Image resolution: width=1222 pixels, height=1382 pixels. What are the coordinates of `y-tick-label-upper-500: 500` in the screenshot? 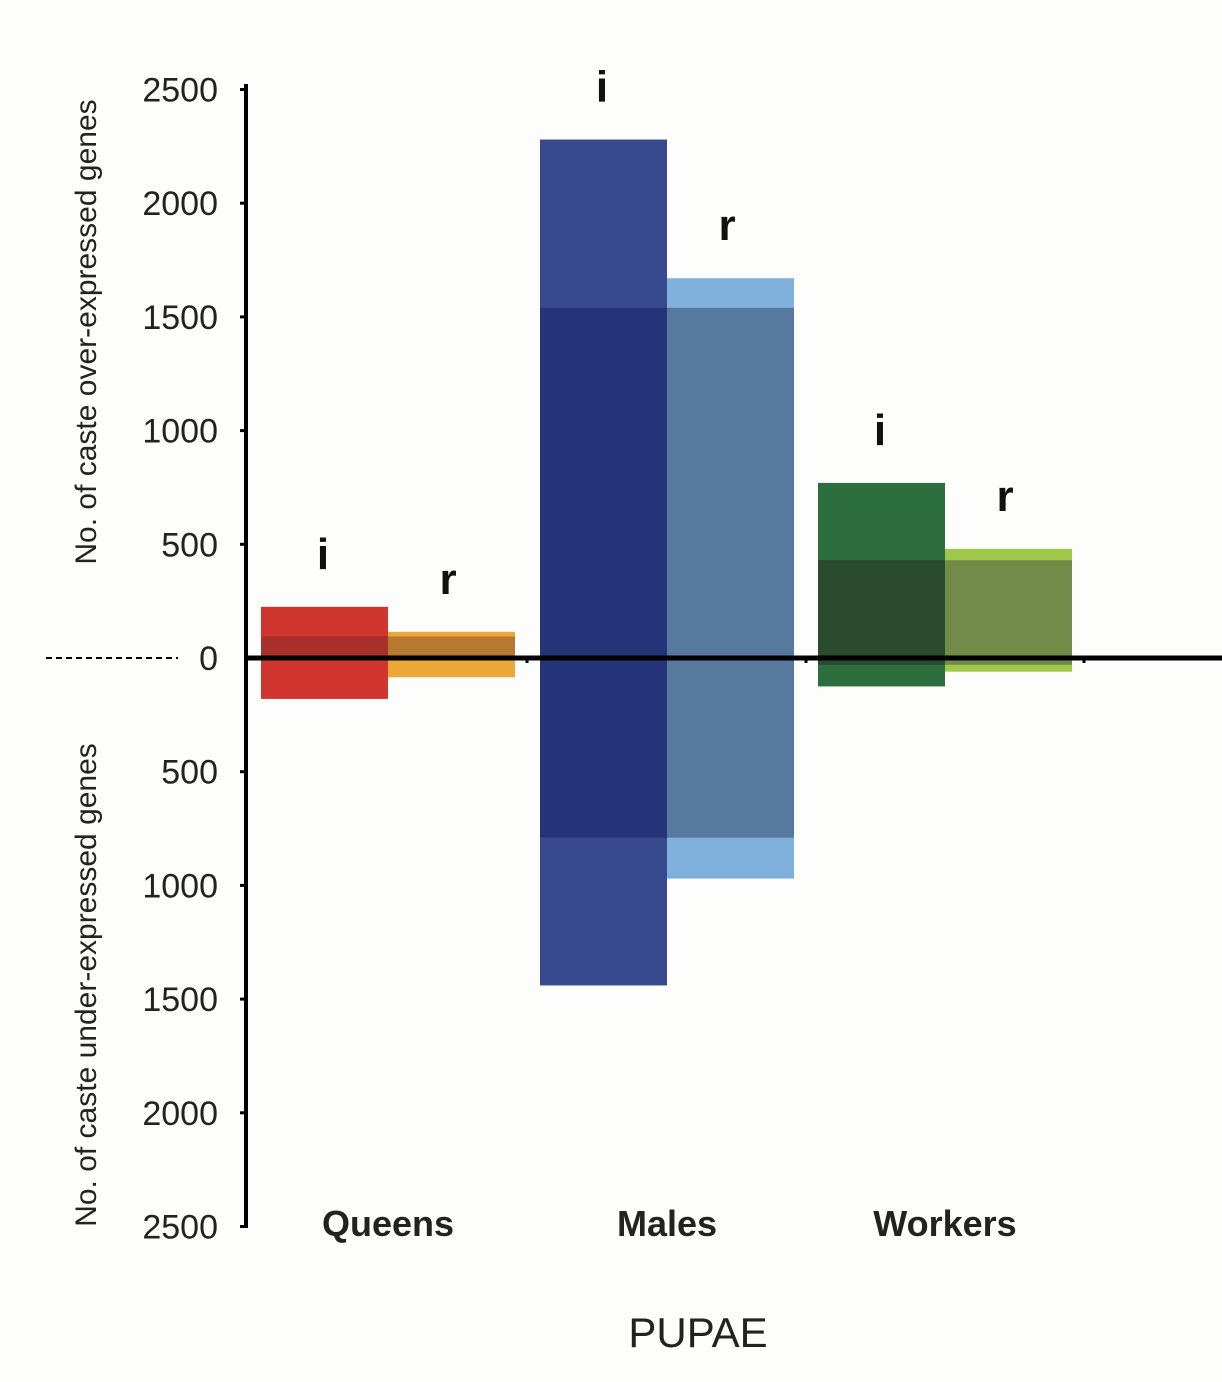 It's located at (189, 545).